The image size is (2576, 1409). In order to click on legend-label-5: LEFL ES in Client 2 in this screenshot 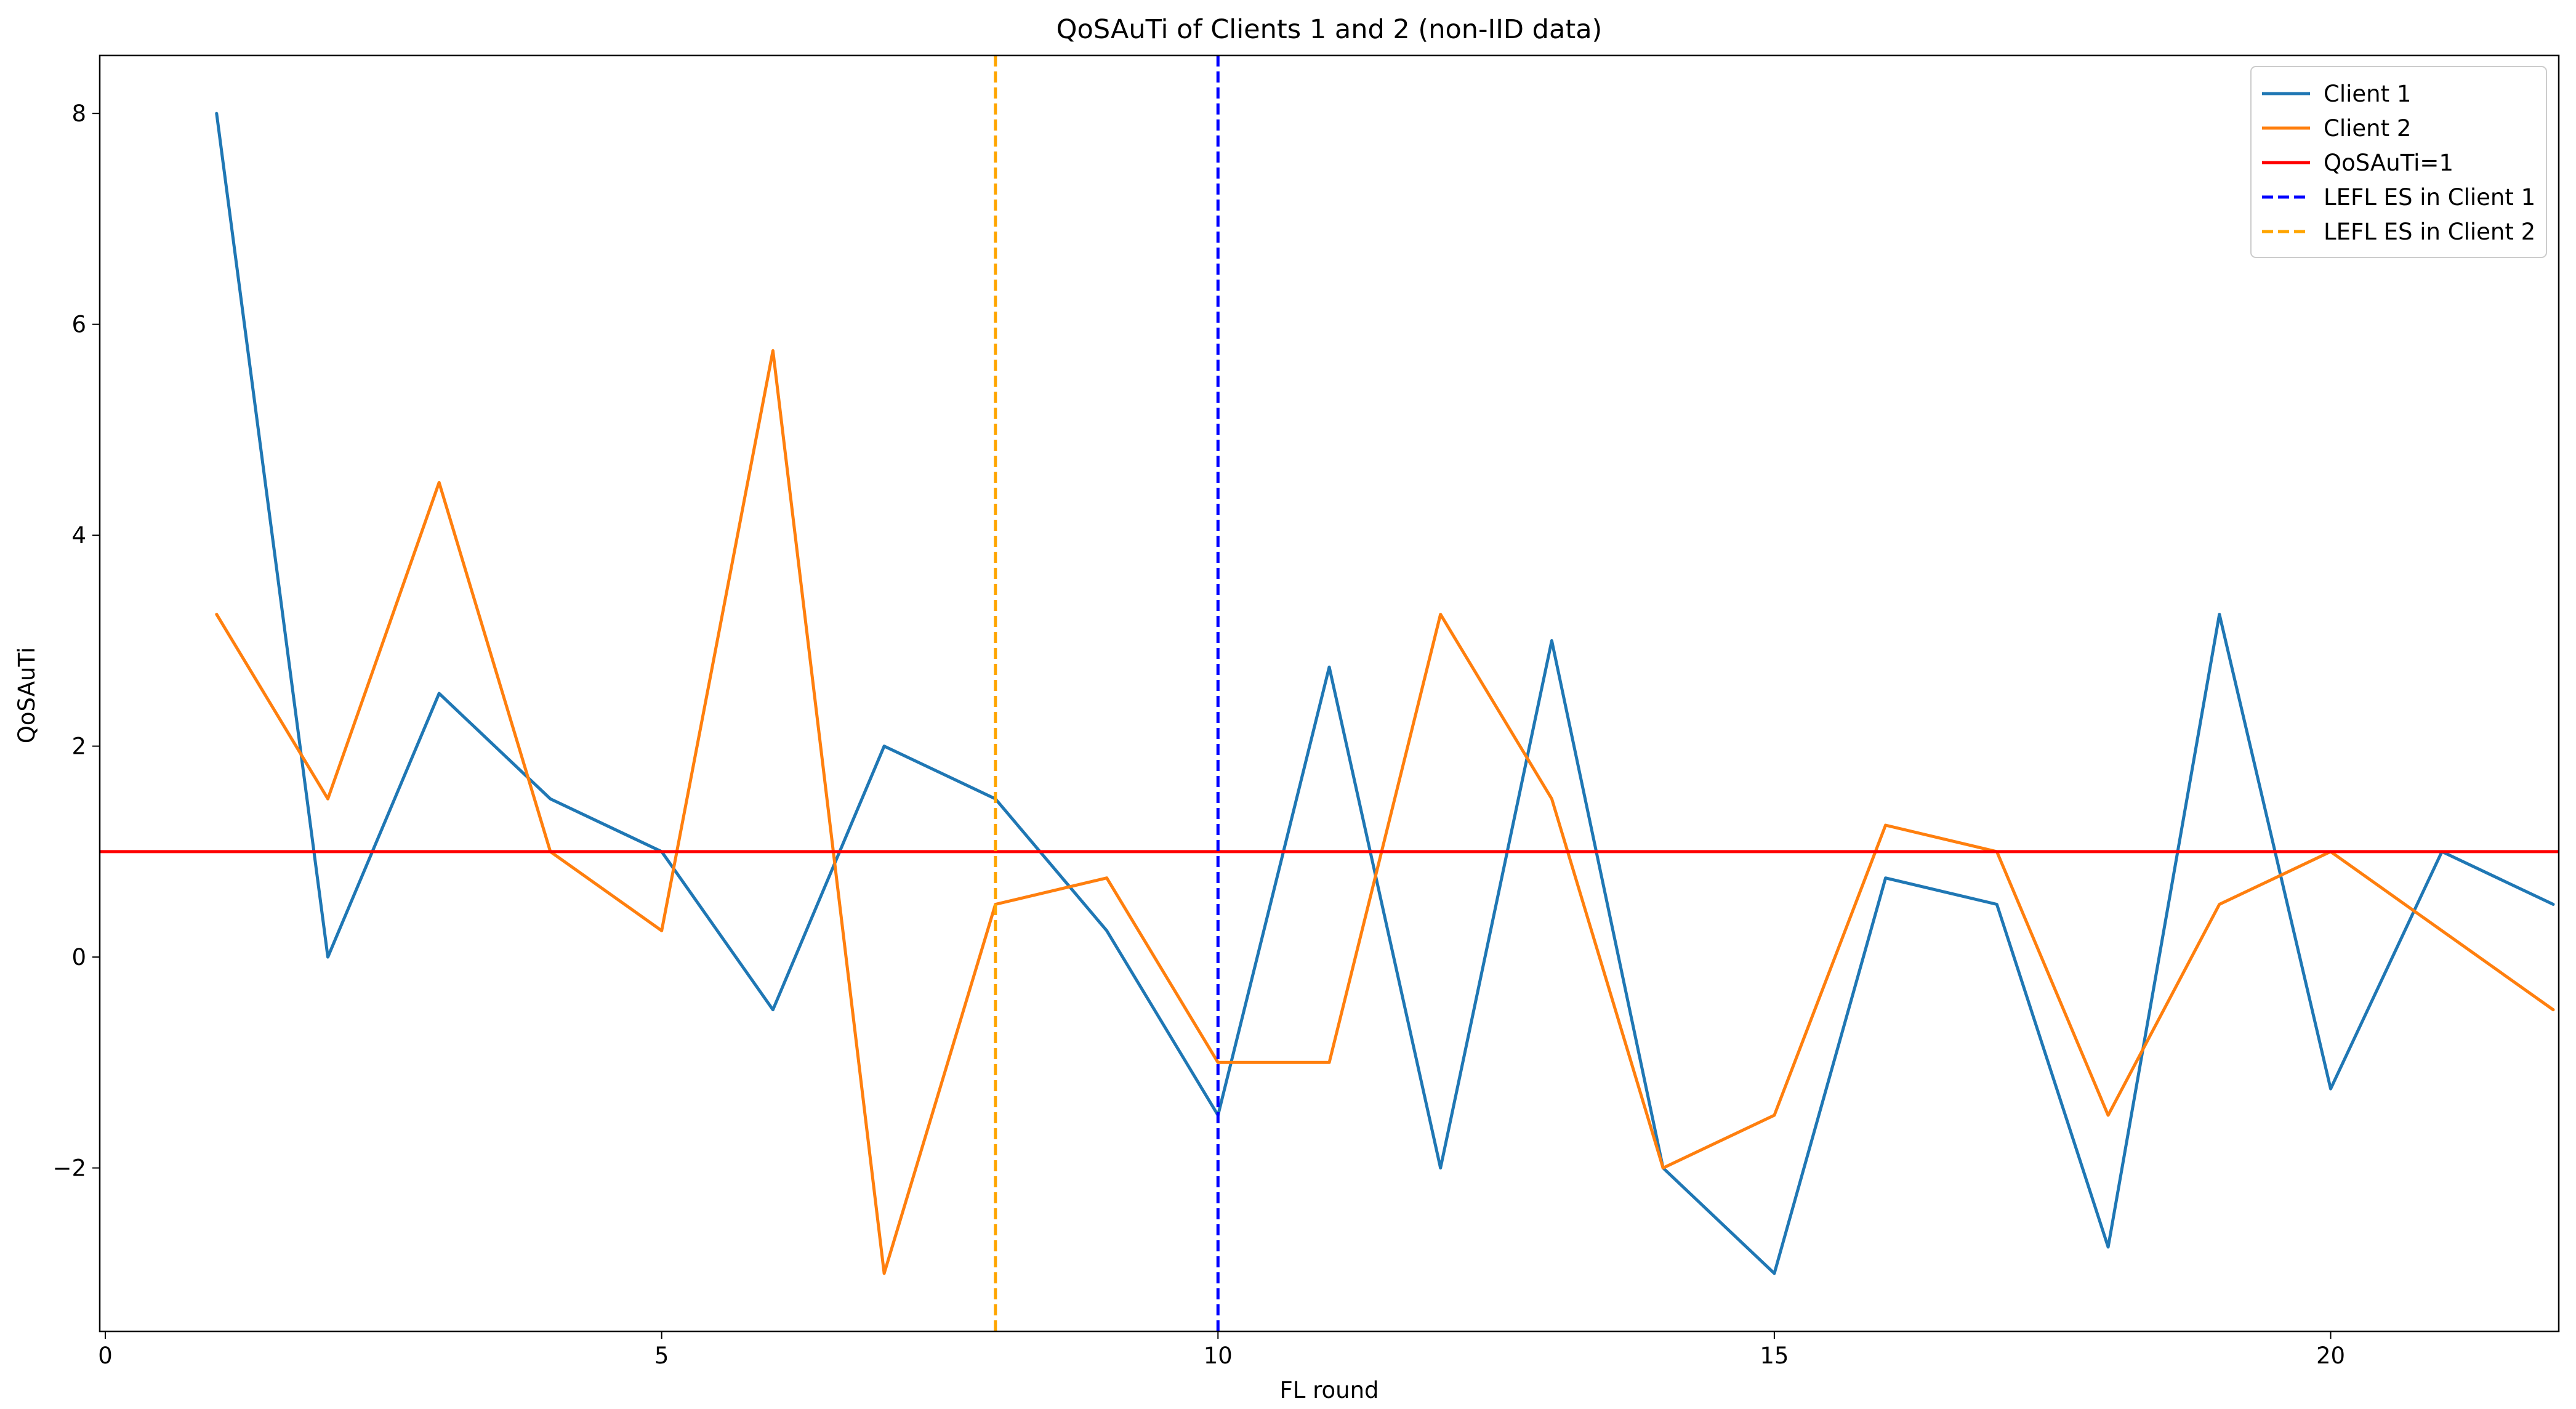, I will do `click(2429, 232)`.